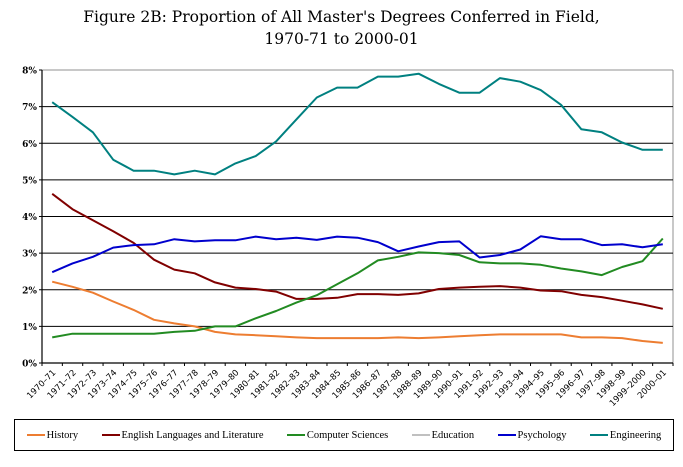  I want to click on y-tick-label: 1%, so click(29, 328).